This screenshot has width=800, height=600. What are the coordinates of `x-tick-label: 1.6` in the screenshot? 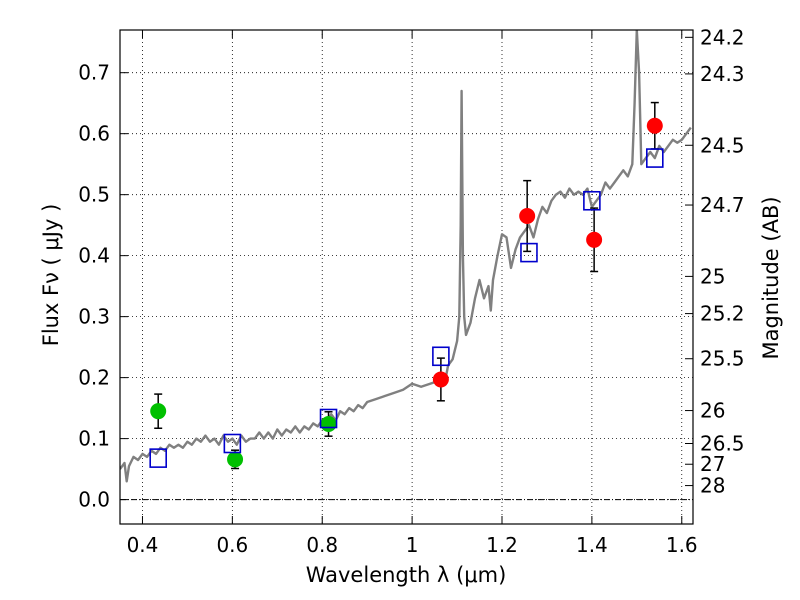 It's located at (682, 545).